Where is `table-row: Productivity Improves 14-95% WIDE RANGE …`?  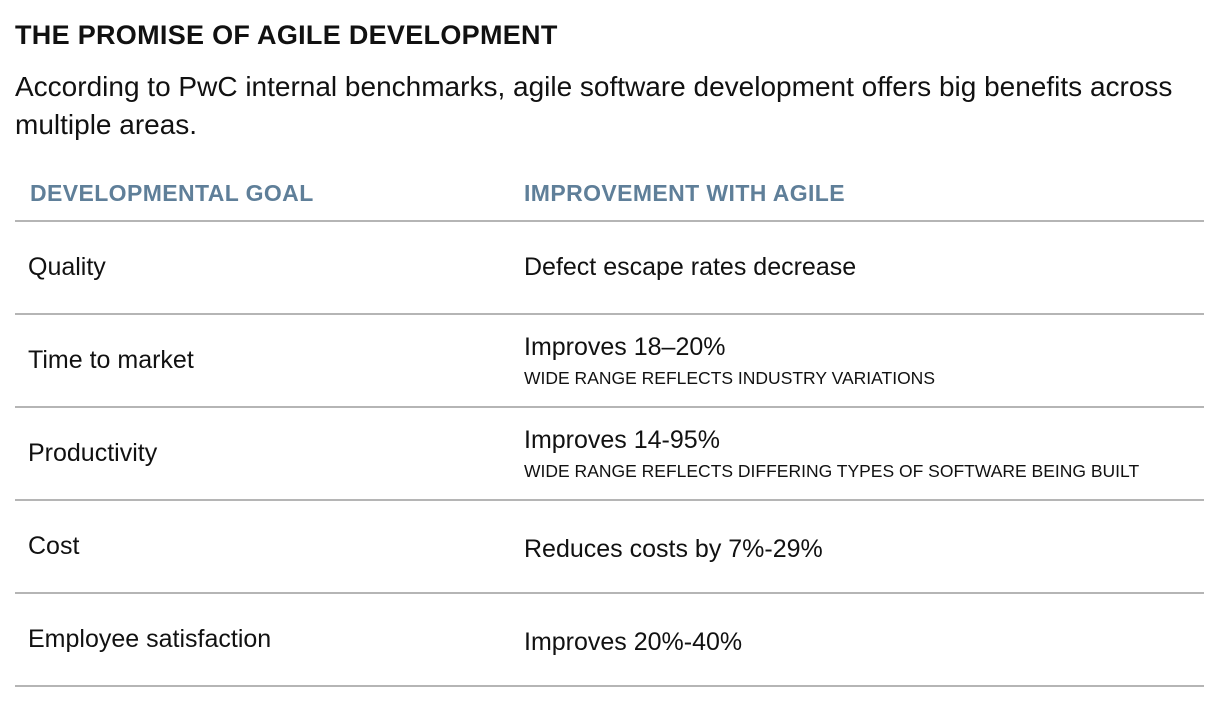 table-row: Productivity Improves 14-95% WIDE RANGE … is located at coordinates (609, 454).